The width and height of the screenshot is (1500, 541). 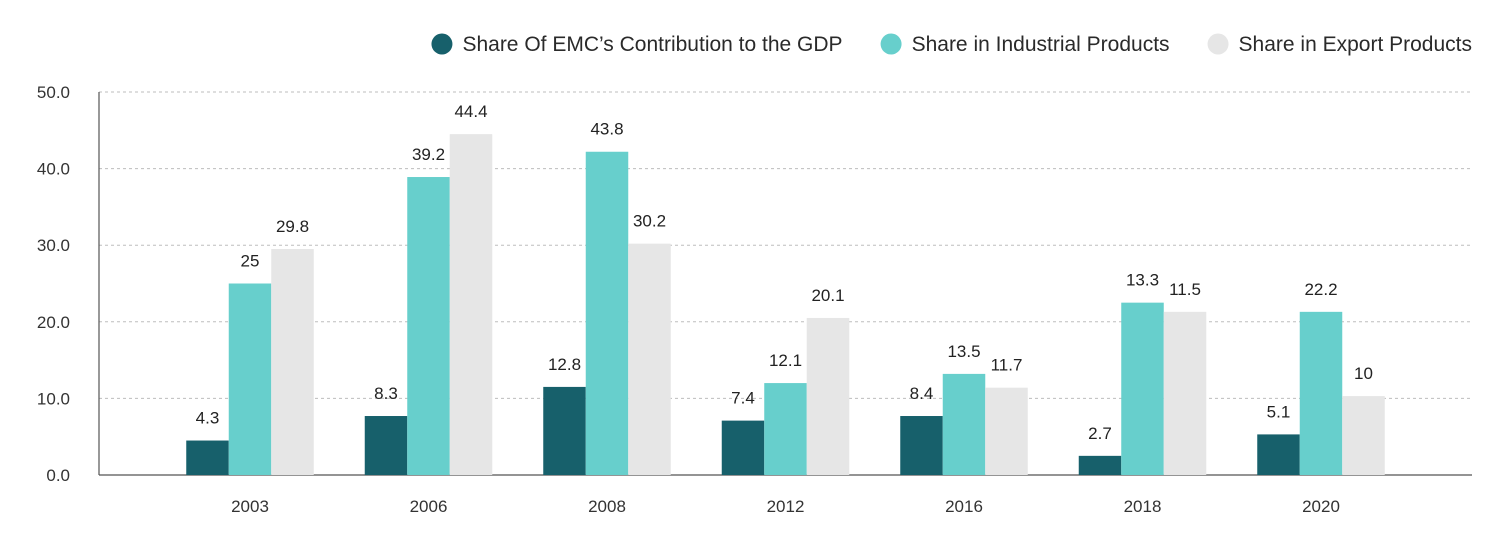 What do you see at coordinates (827, 295) in the screenshot?
I see `data-label: 20.1` at bounding box center [827, 295].